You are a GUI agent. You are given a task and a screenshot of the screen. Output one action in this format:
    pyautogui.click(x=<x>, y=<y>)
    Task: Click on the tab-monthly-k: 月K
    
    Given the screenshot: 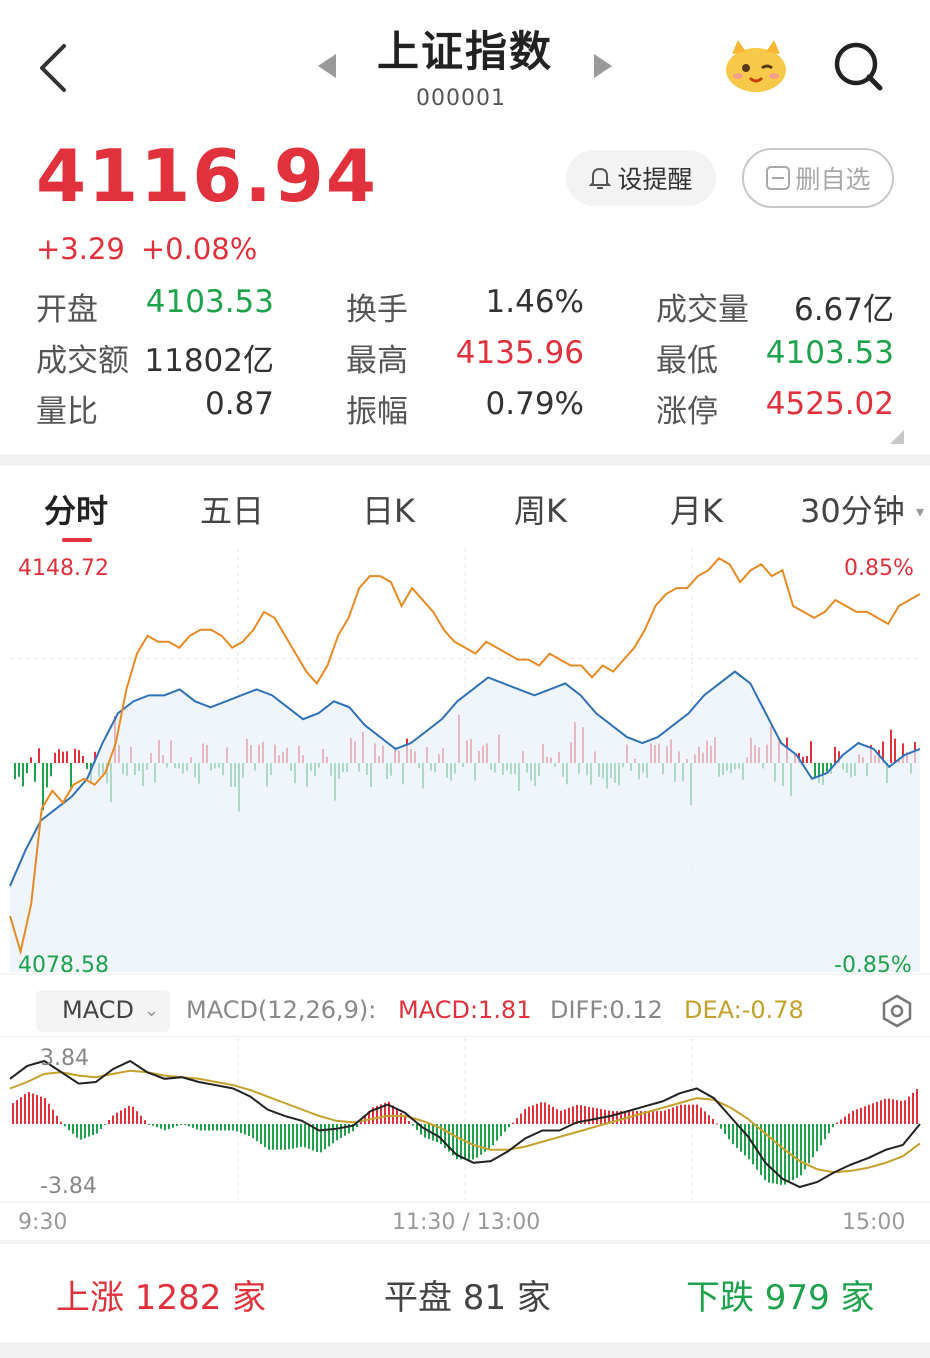 What is the action you would take?
    pyautogui.click(x=696, y=511)
    